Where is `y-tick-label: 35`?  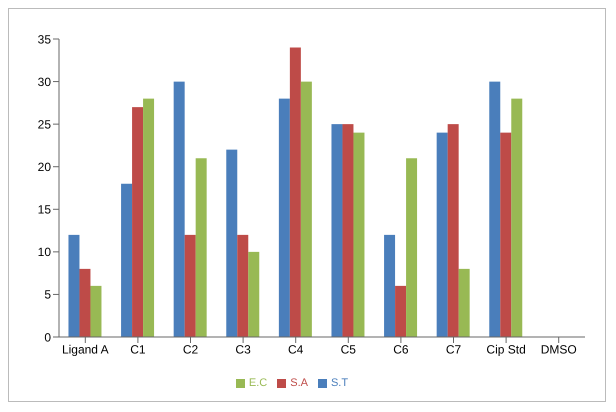
y-tick-label: 35 is located at coordinates (45, 39).